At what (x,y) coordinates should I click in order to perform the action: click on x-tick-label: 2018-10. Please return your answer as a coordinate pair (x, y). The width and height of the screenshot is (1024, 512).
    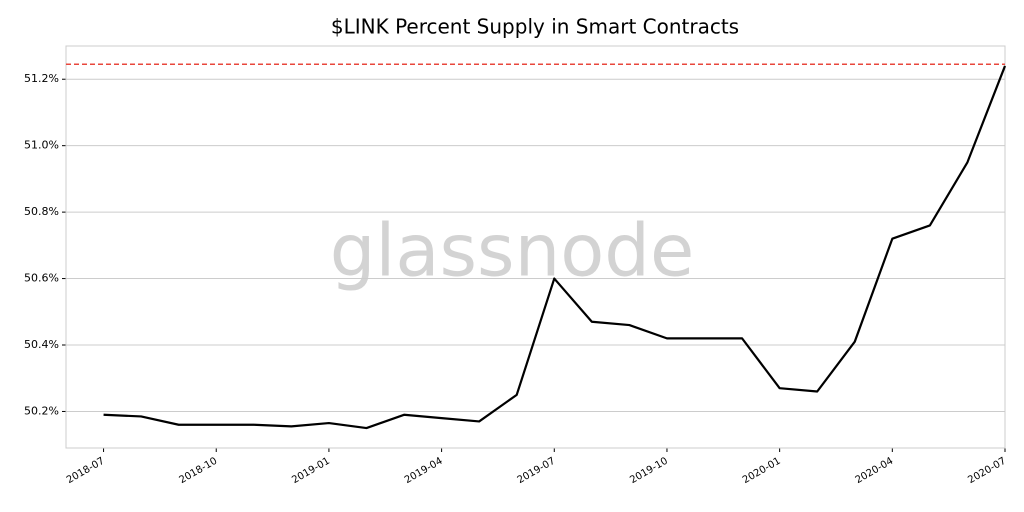
    Looking at the image, I should click on (199, 471).